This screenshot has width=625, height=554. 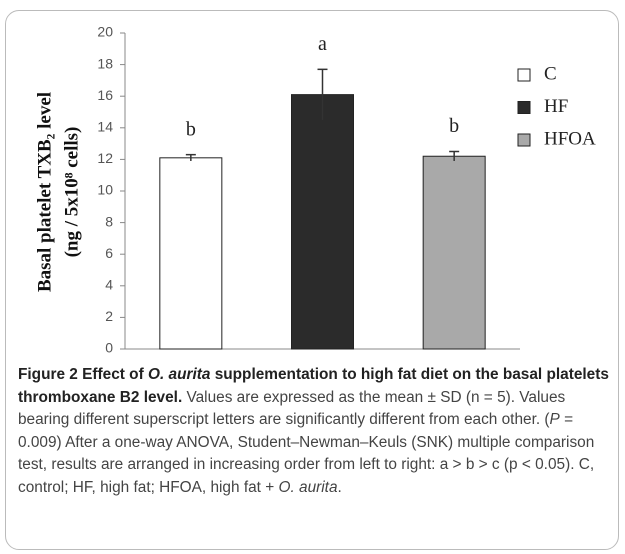 What do you see at coordinates (105, 63) in the screenshot?
I see `y-tick-label: 18` at bounding box center [105, 63].